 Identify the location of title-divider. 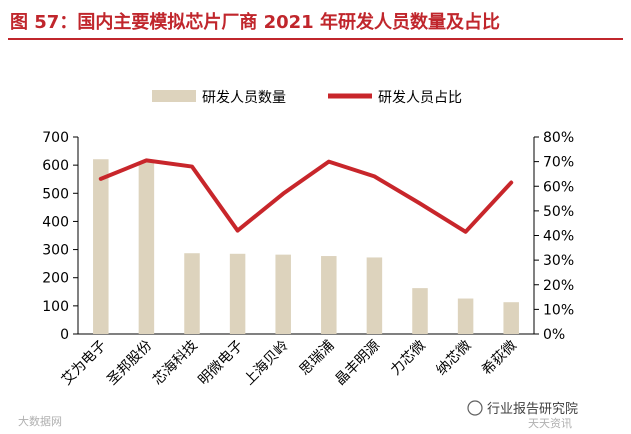
(315, 39).